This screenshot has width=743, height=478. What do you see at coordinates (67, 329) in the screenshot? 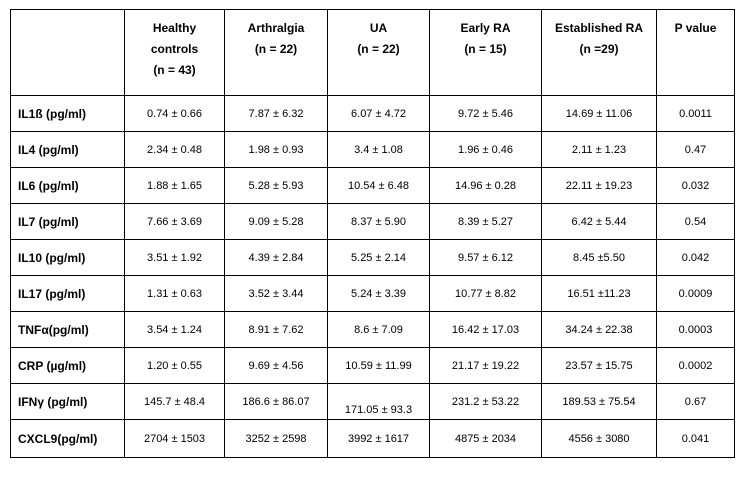
I see `row-label: TNFα(pg/ml)` at bounding box center [67, 329].